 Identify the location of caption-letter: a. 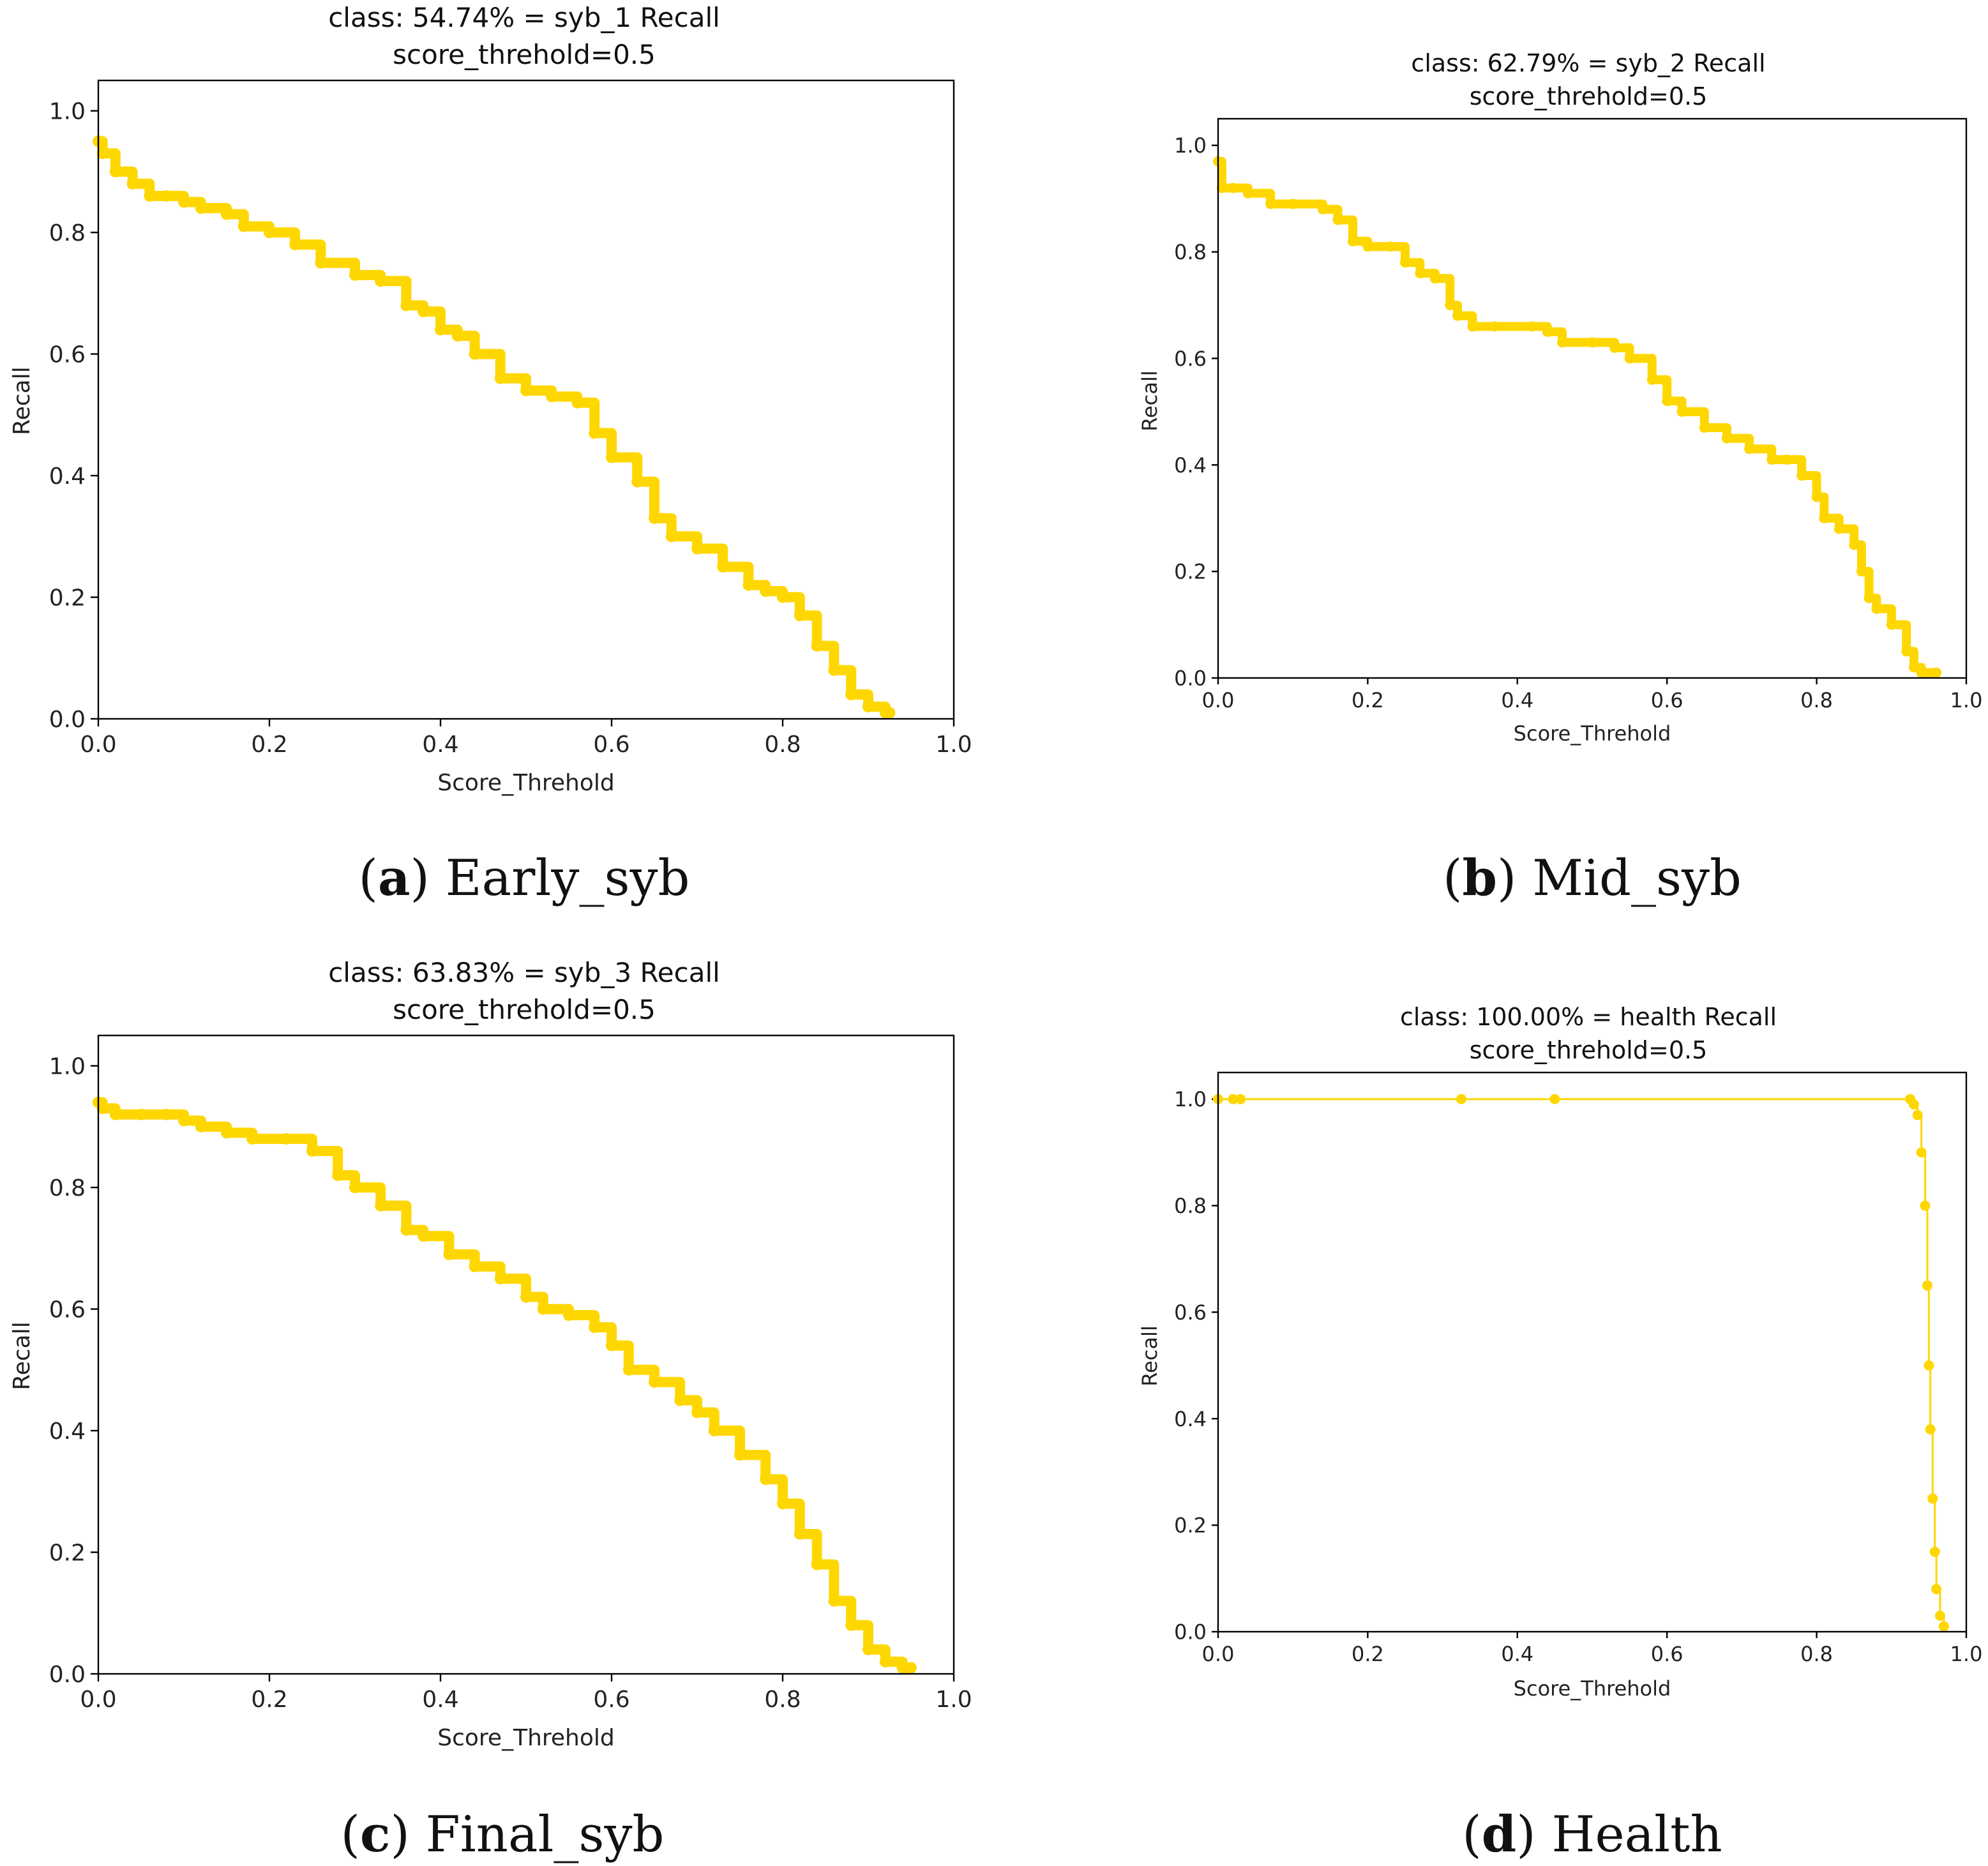
(394, 878).